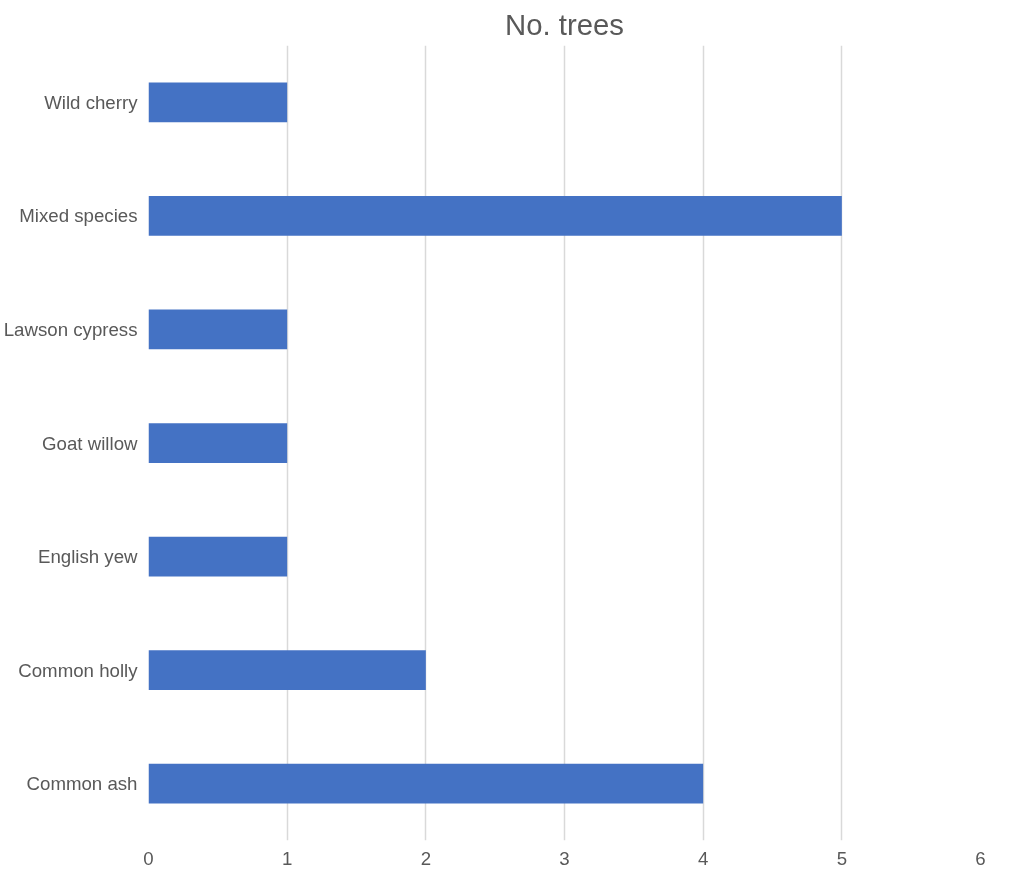  Describe the element at coordinates (703, 858) in the screenshot. I see `x-tick-label: 4` at that location.